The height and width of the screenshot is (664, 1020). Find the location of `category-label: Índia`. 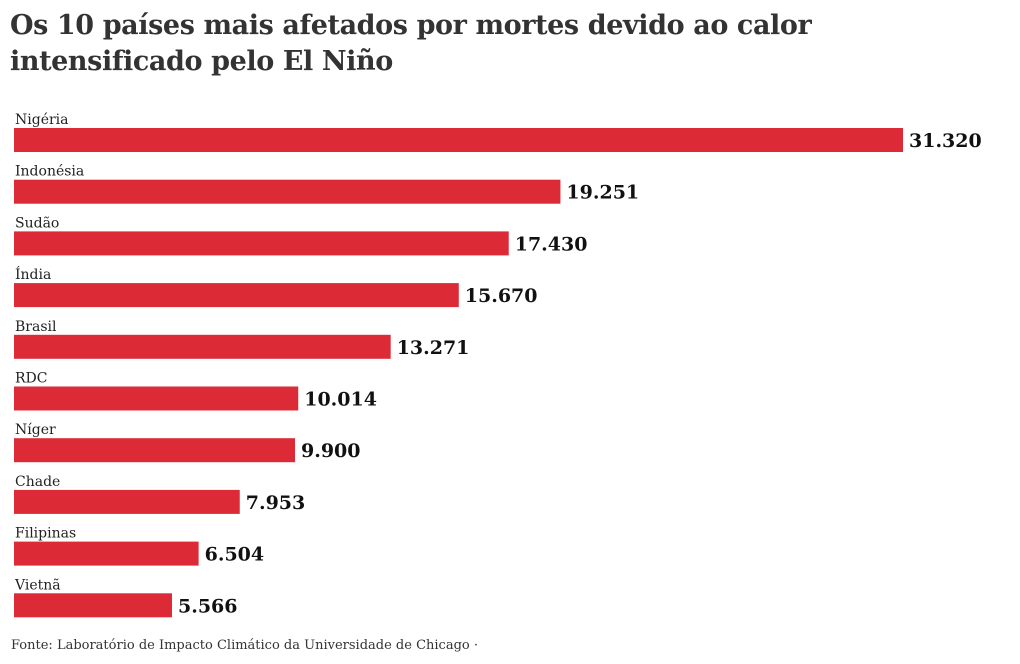

category-label: Índia is located at coordinates (33, 274).